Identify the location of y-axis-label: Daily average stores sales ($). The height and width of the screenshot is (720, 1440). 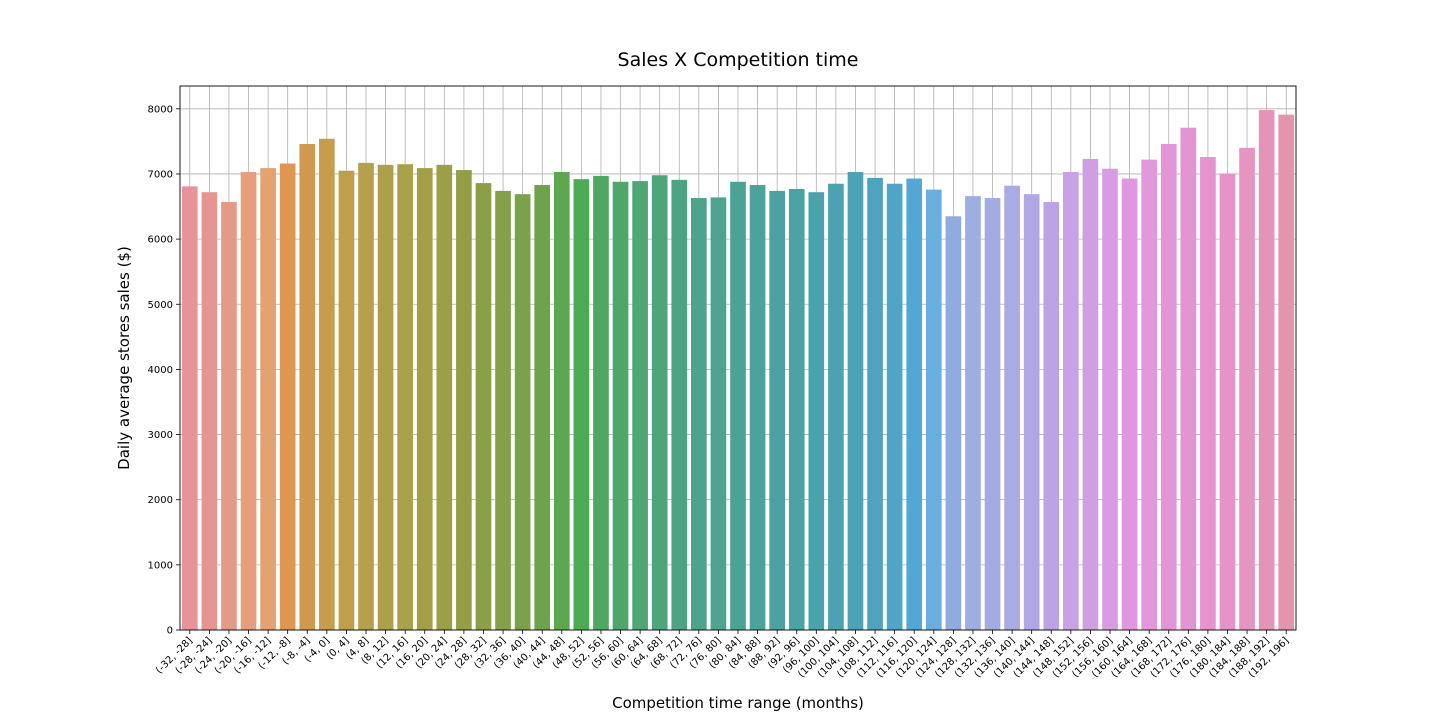
(124, 358).